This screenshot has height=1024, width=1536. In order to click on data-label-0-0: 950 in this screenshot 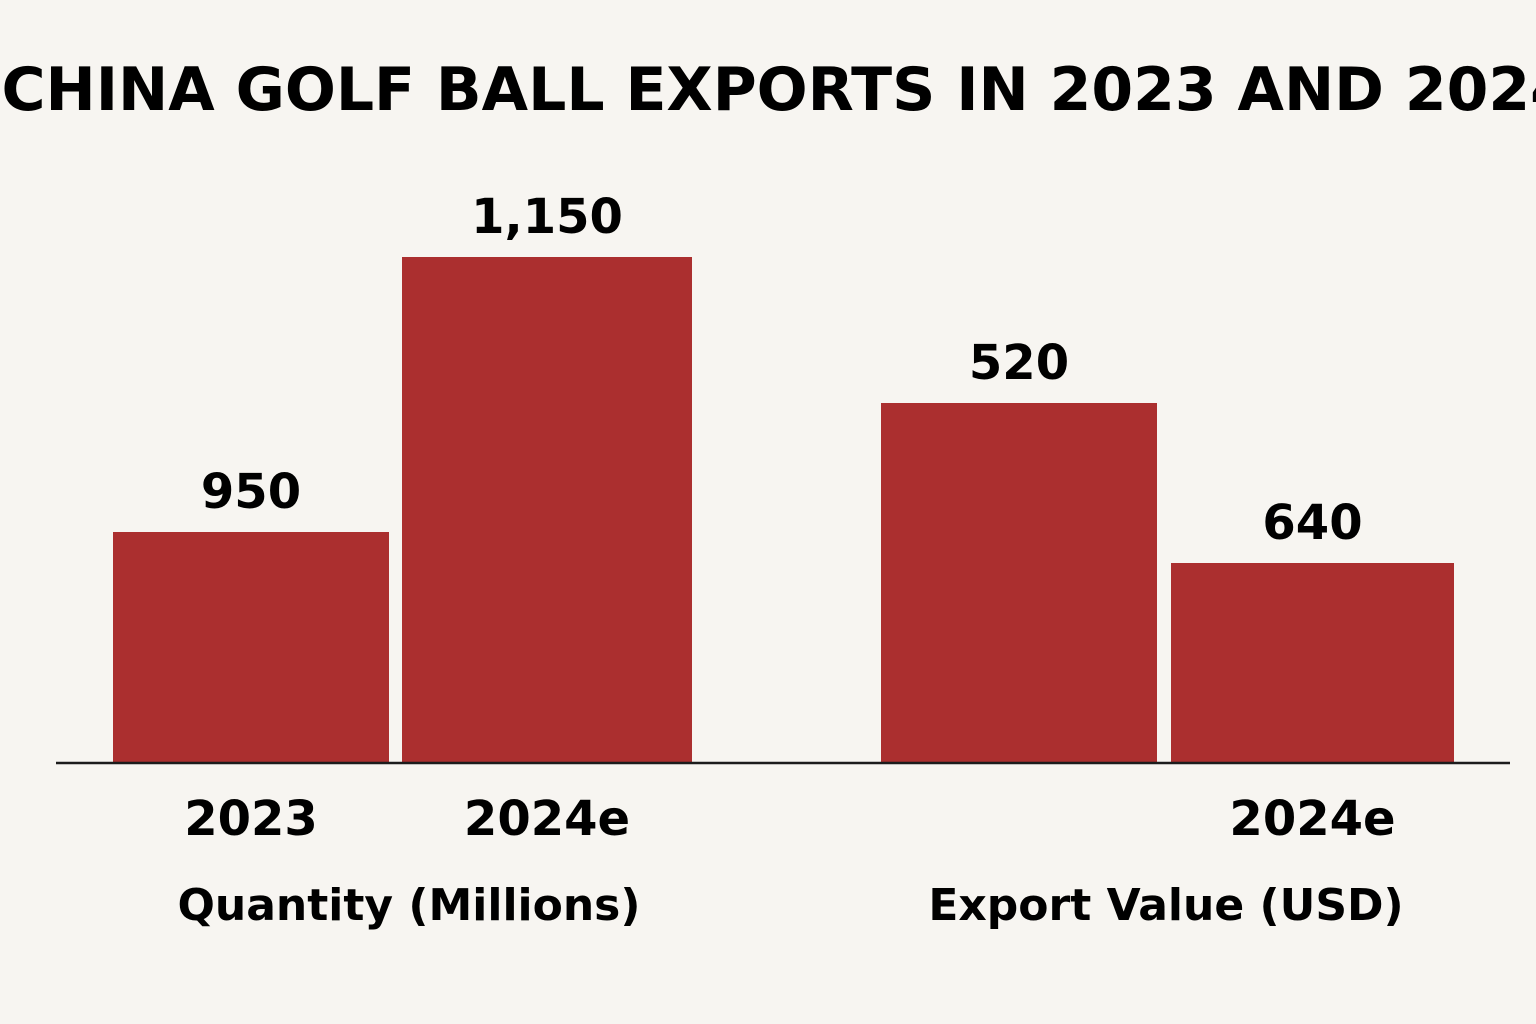, I will do `click(251, 492)`.